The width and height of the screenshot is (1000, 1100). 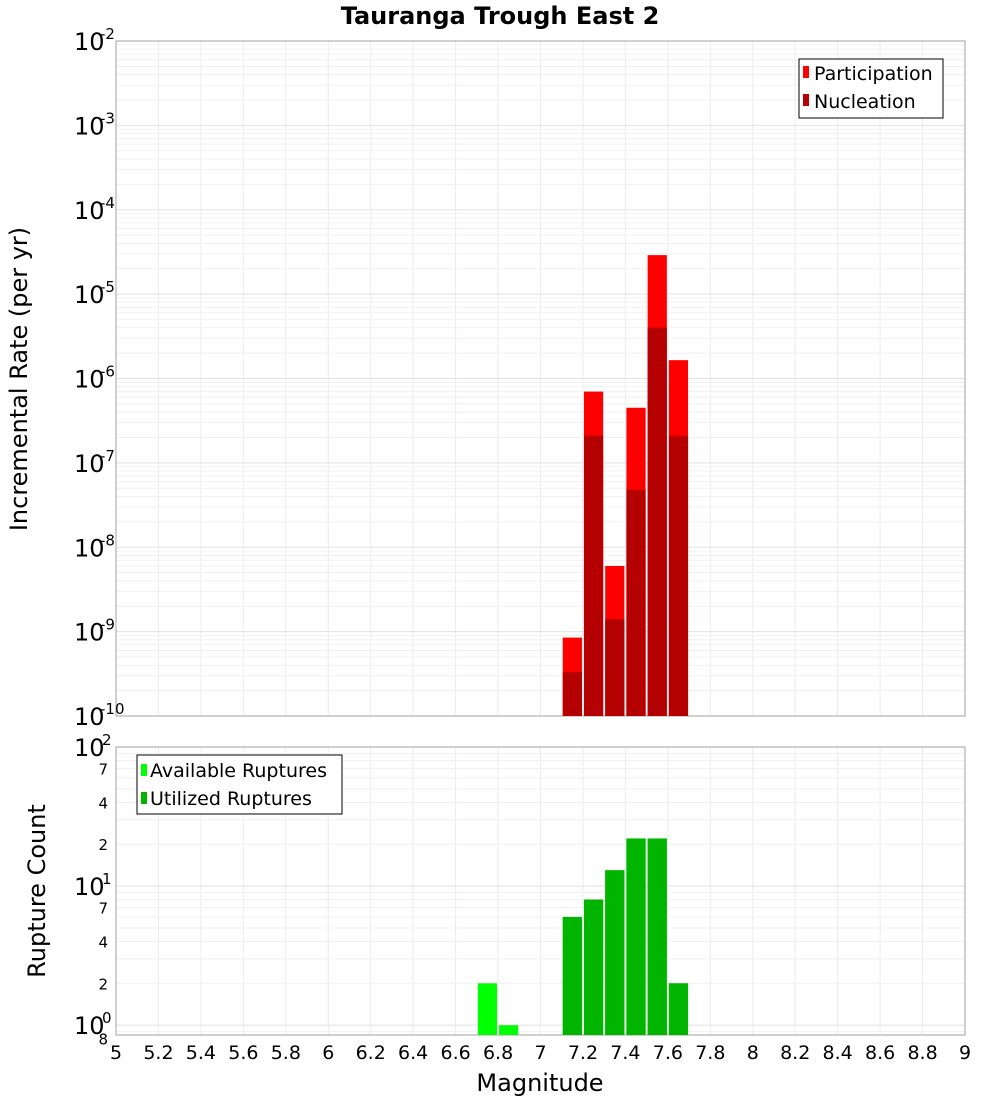 I want to click on legend-label-available-ruptures: Available Ruptures, so click(x=238, y=771).